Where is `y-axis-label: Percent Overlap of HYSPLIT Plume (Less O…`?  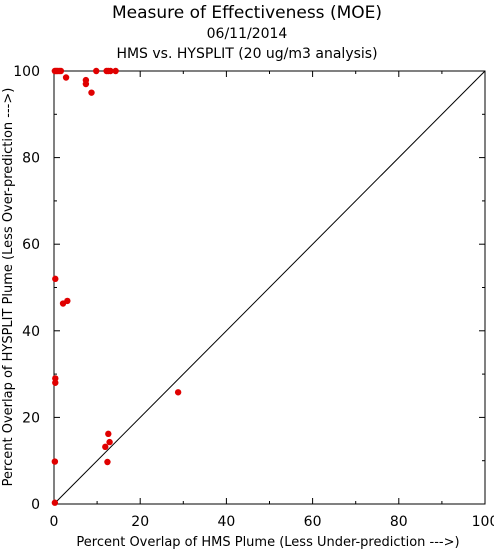
y-axis-label: Percent Overlap of HYSPLIT Plume (Less O… is located at coordinates (8, 287).